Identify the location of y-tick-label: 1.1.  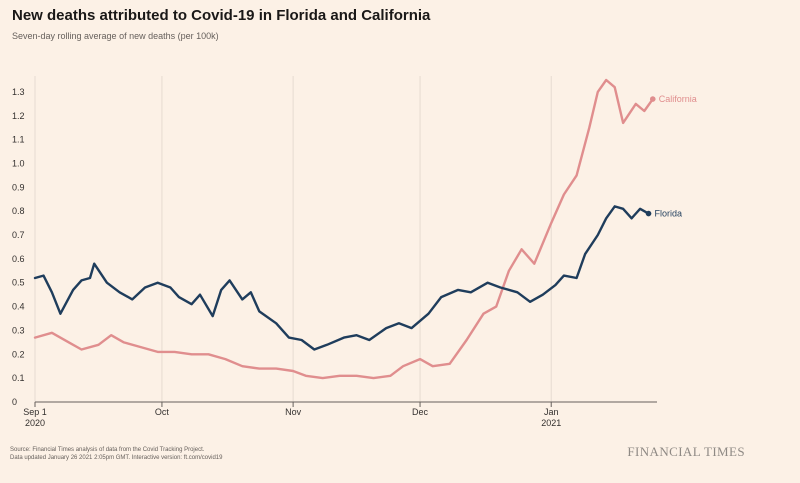
(18, 140).